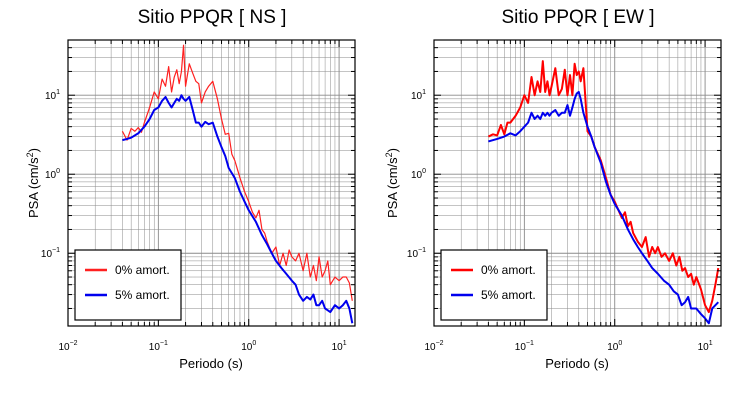 The width and height of the screenshot is (730, 400). What do you see at coordinates (577, 17) in the screenshot?
I see `chart-title: Sitio PPQR [ EW ]` at bounding box center [577, 17].